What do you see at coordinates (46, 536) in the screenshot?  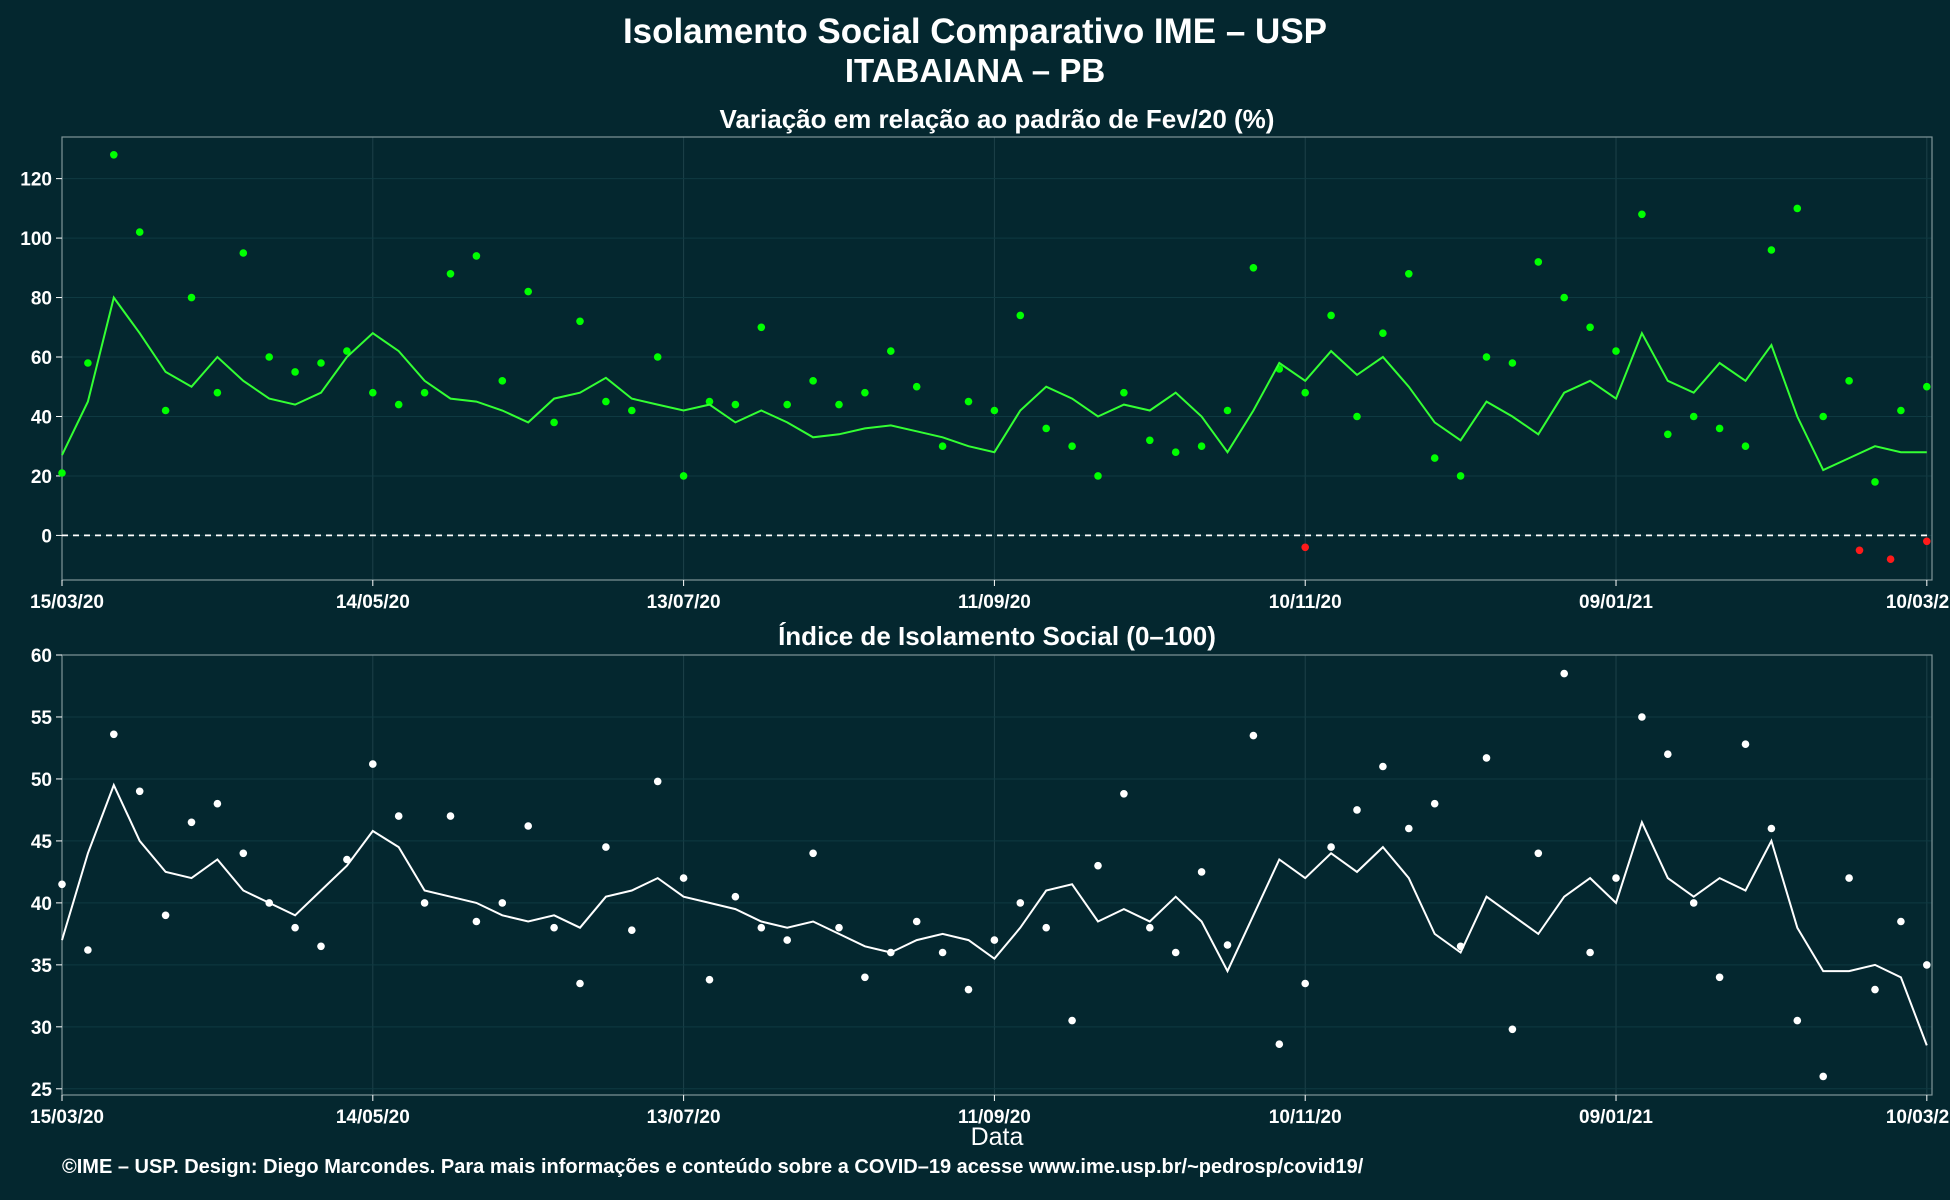 I see `y-tick-label: 0` at bounding box center [46, 536].